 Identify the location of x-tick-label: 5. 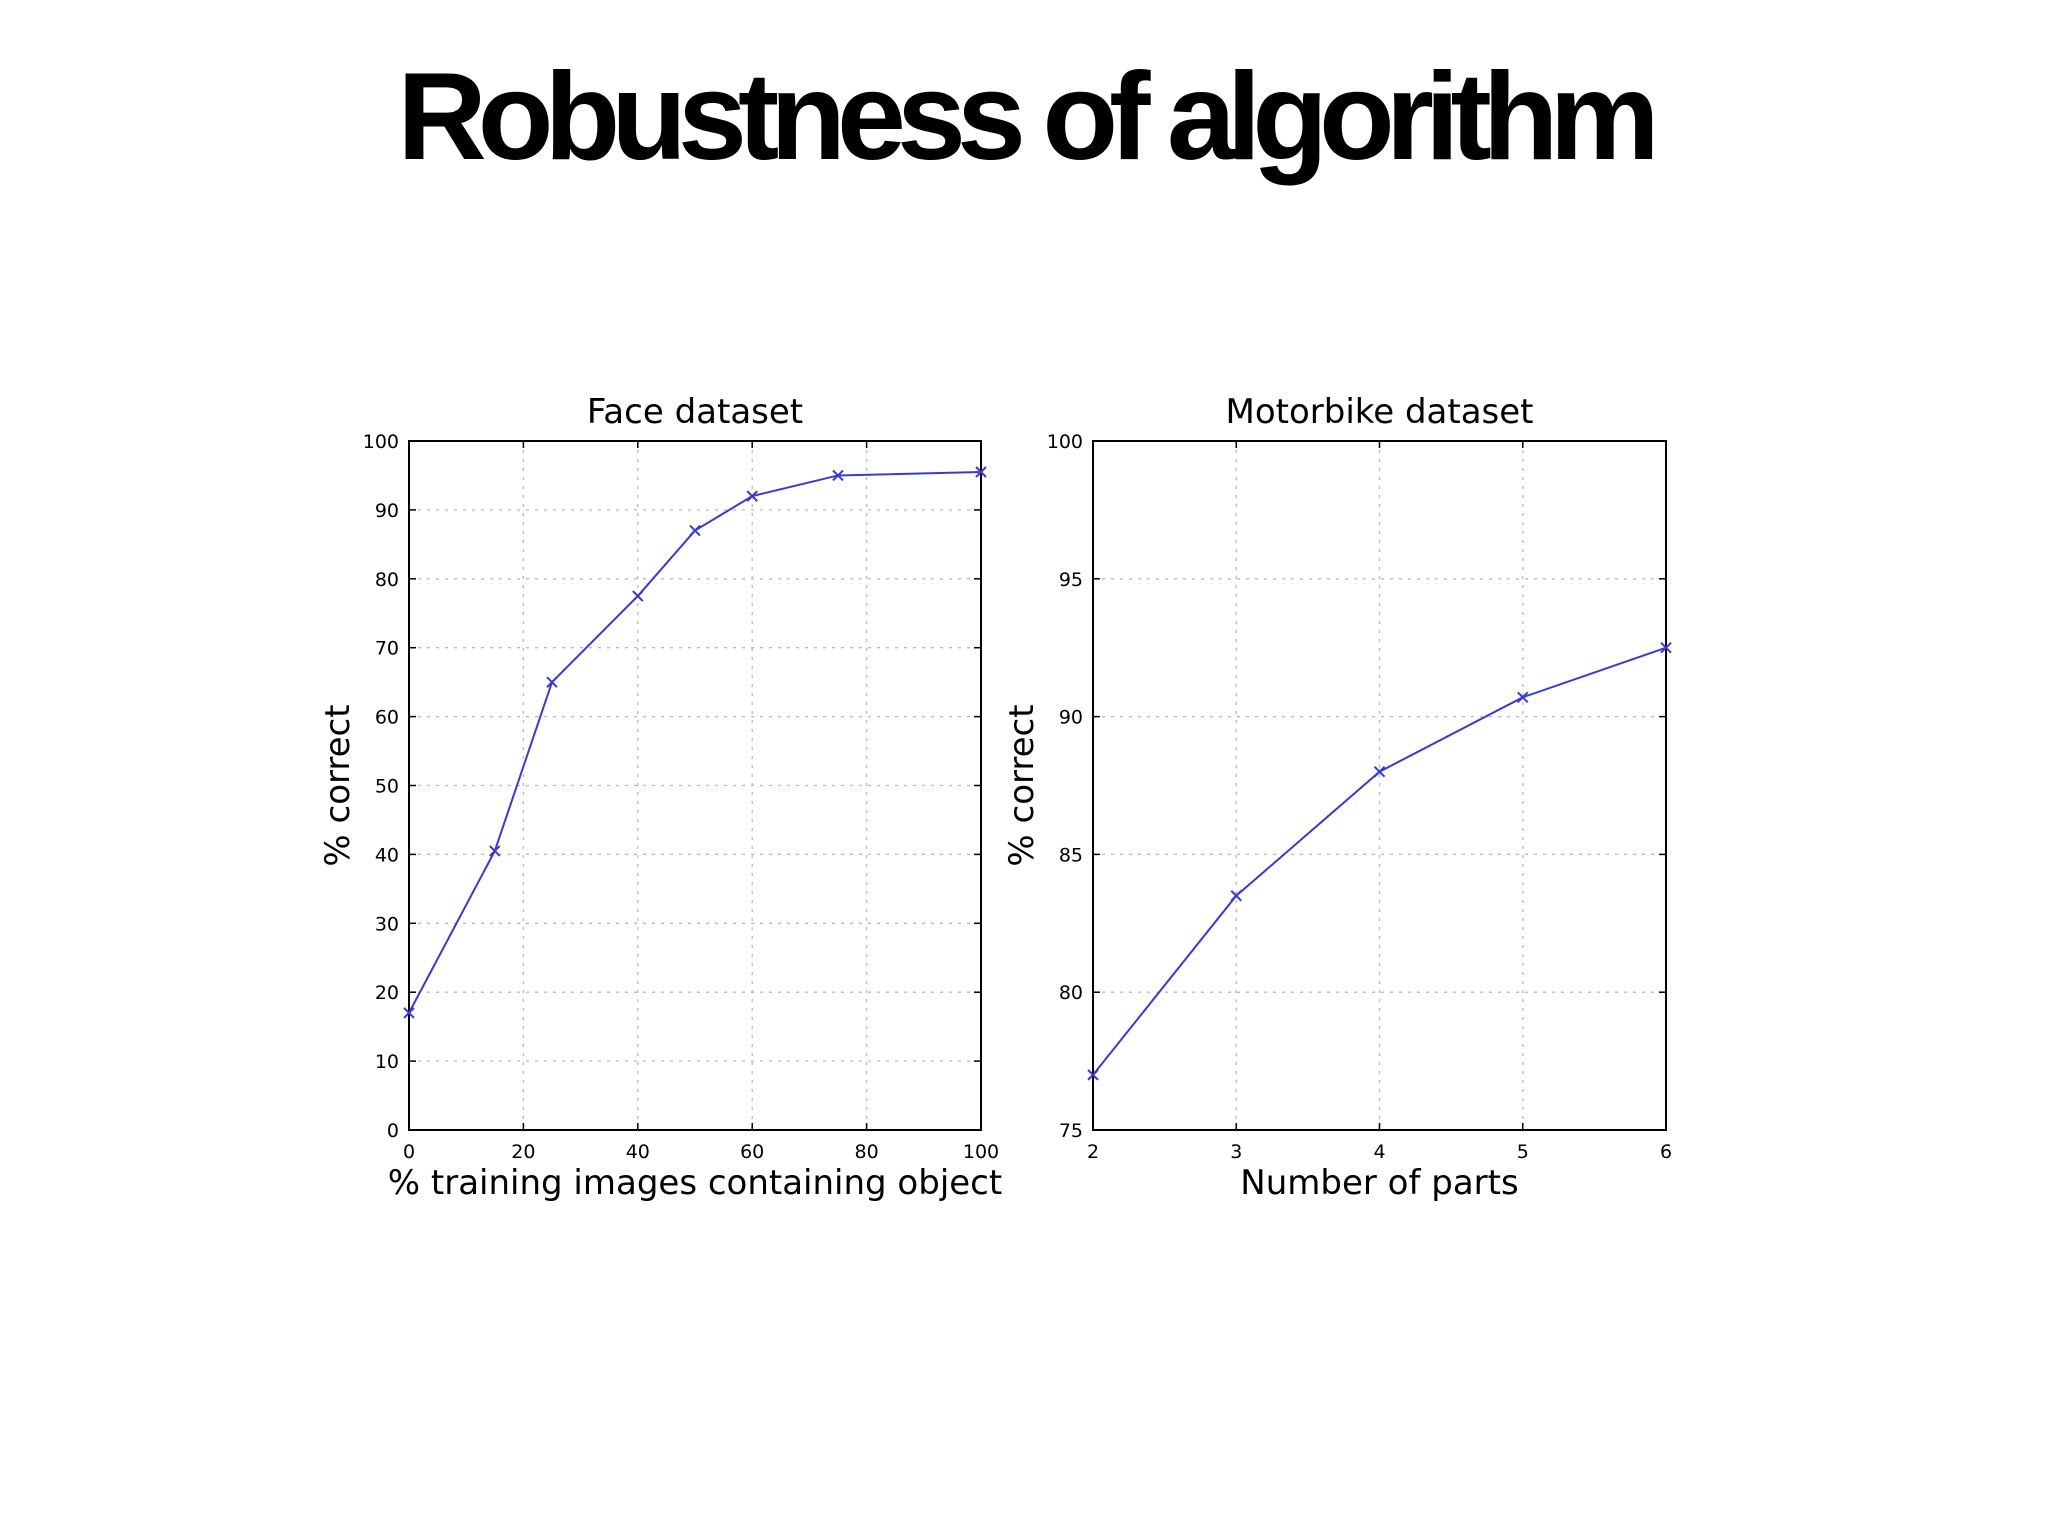
(1523, 1152).